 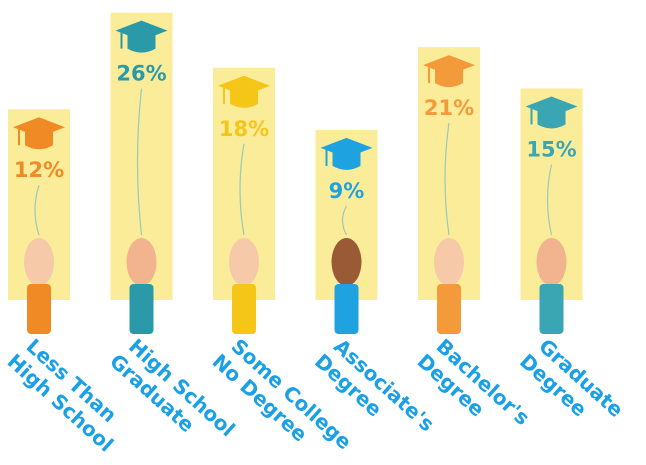 I want to click on value-label: 15%, so click(x=551, y=150).